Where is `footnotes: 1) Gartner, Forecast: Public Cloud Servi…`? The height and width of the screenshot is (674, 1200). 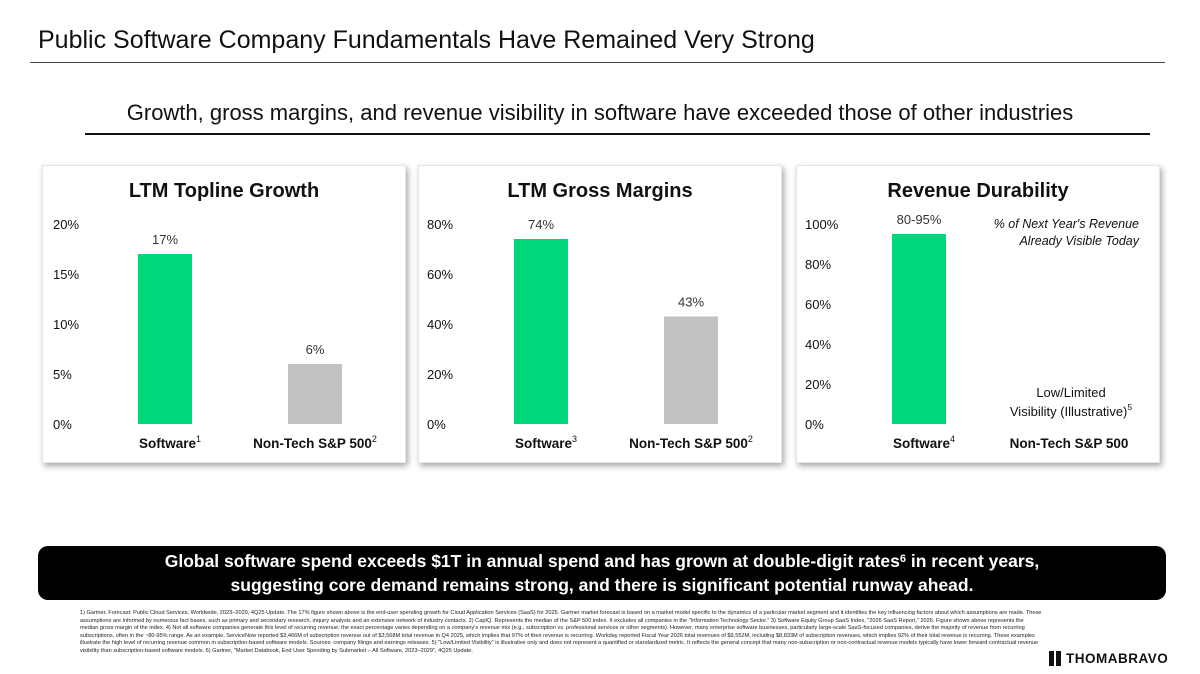
footnotes: 1) Gartner, Forecast: Public Cloud Servi… is located at coordinates (561, 632).